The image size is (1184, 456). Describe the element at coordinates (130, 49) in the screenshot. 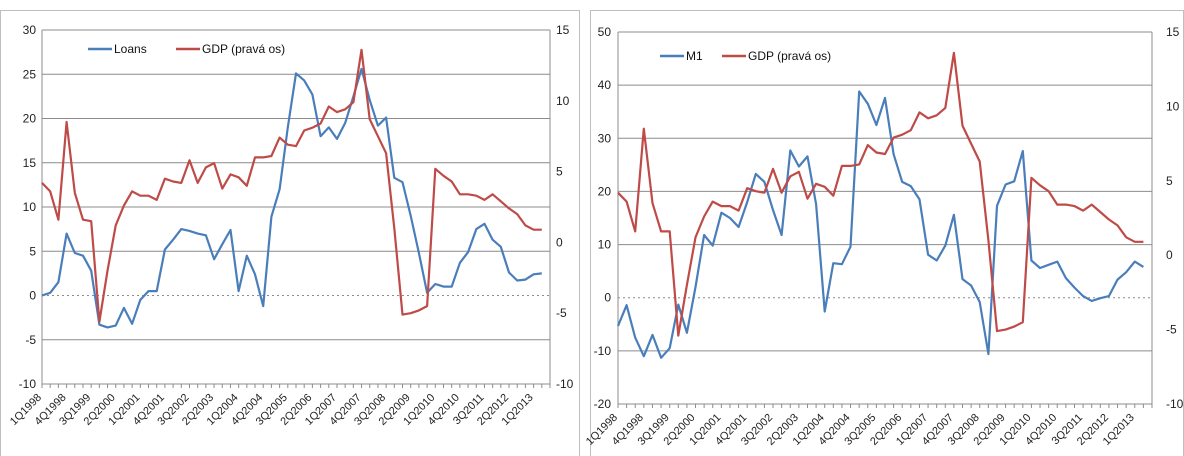

I see `legend-label: Loans` at that location.